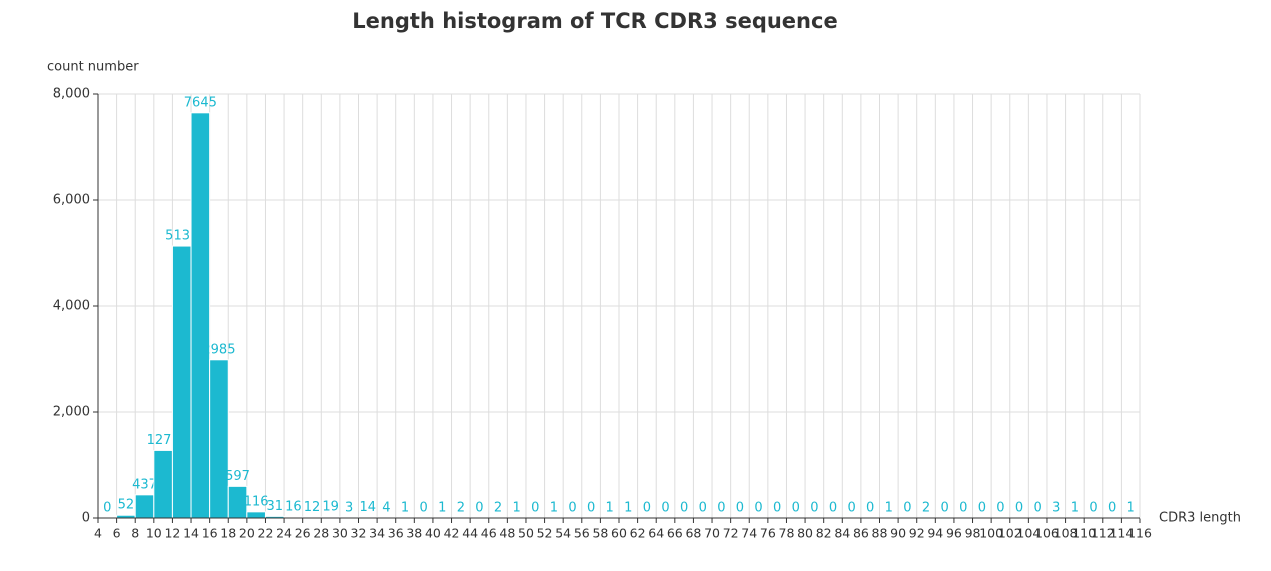 The width and height of the screenshot is (1271, 571). I want to click on x-tick-label: 56, so click(582, 533).